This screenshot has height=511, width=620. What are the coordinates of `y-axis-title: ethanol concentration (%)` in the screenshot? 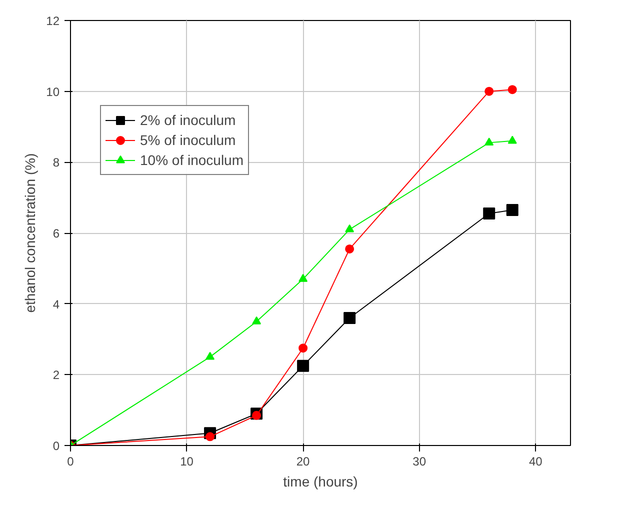 It's located at (30, 233).